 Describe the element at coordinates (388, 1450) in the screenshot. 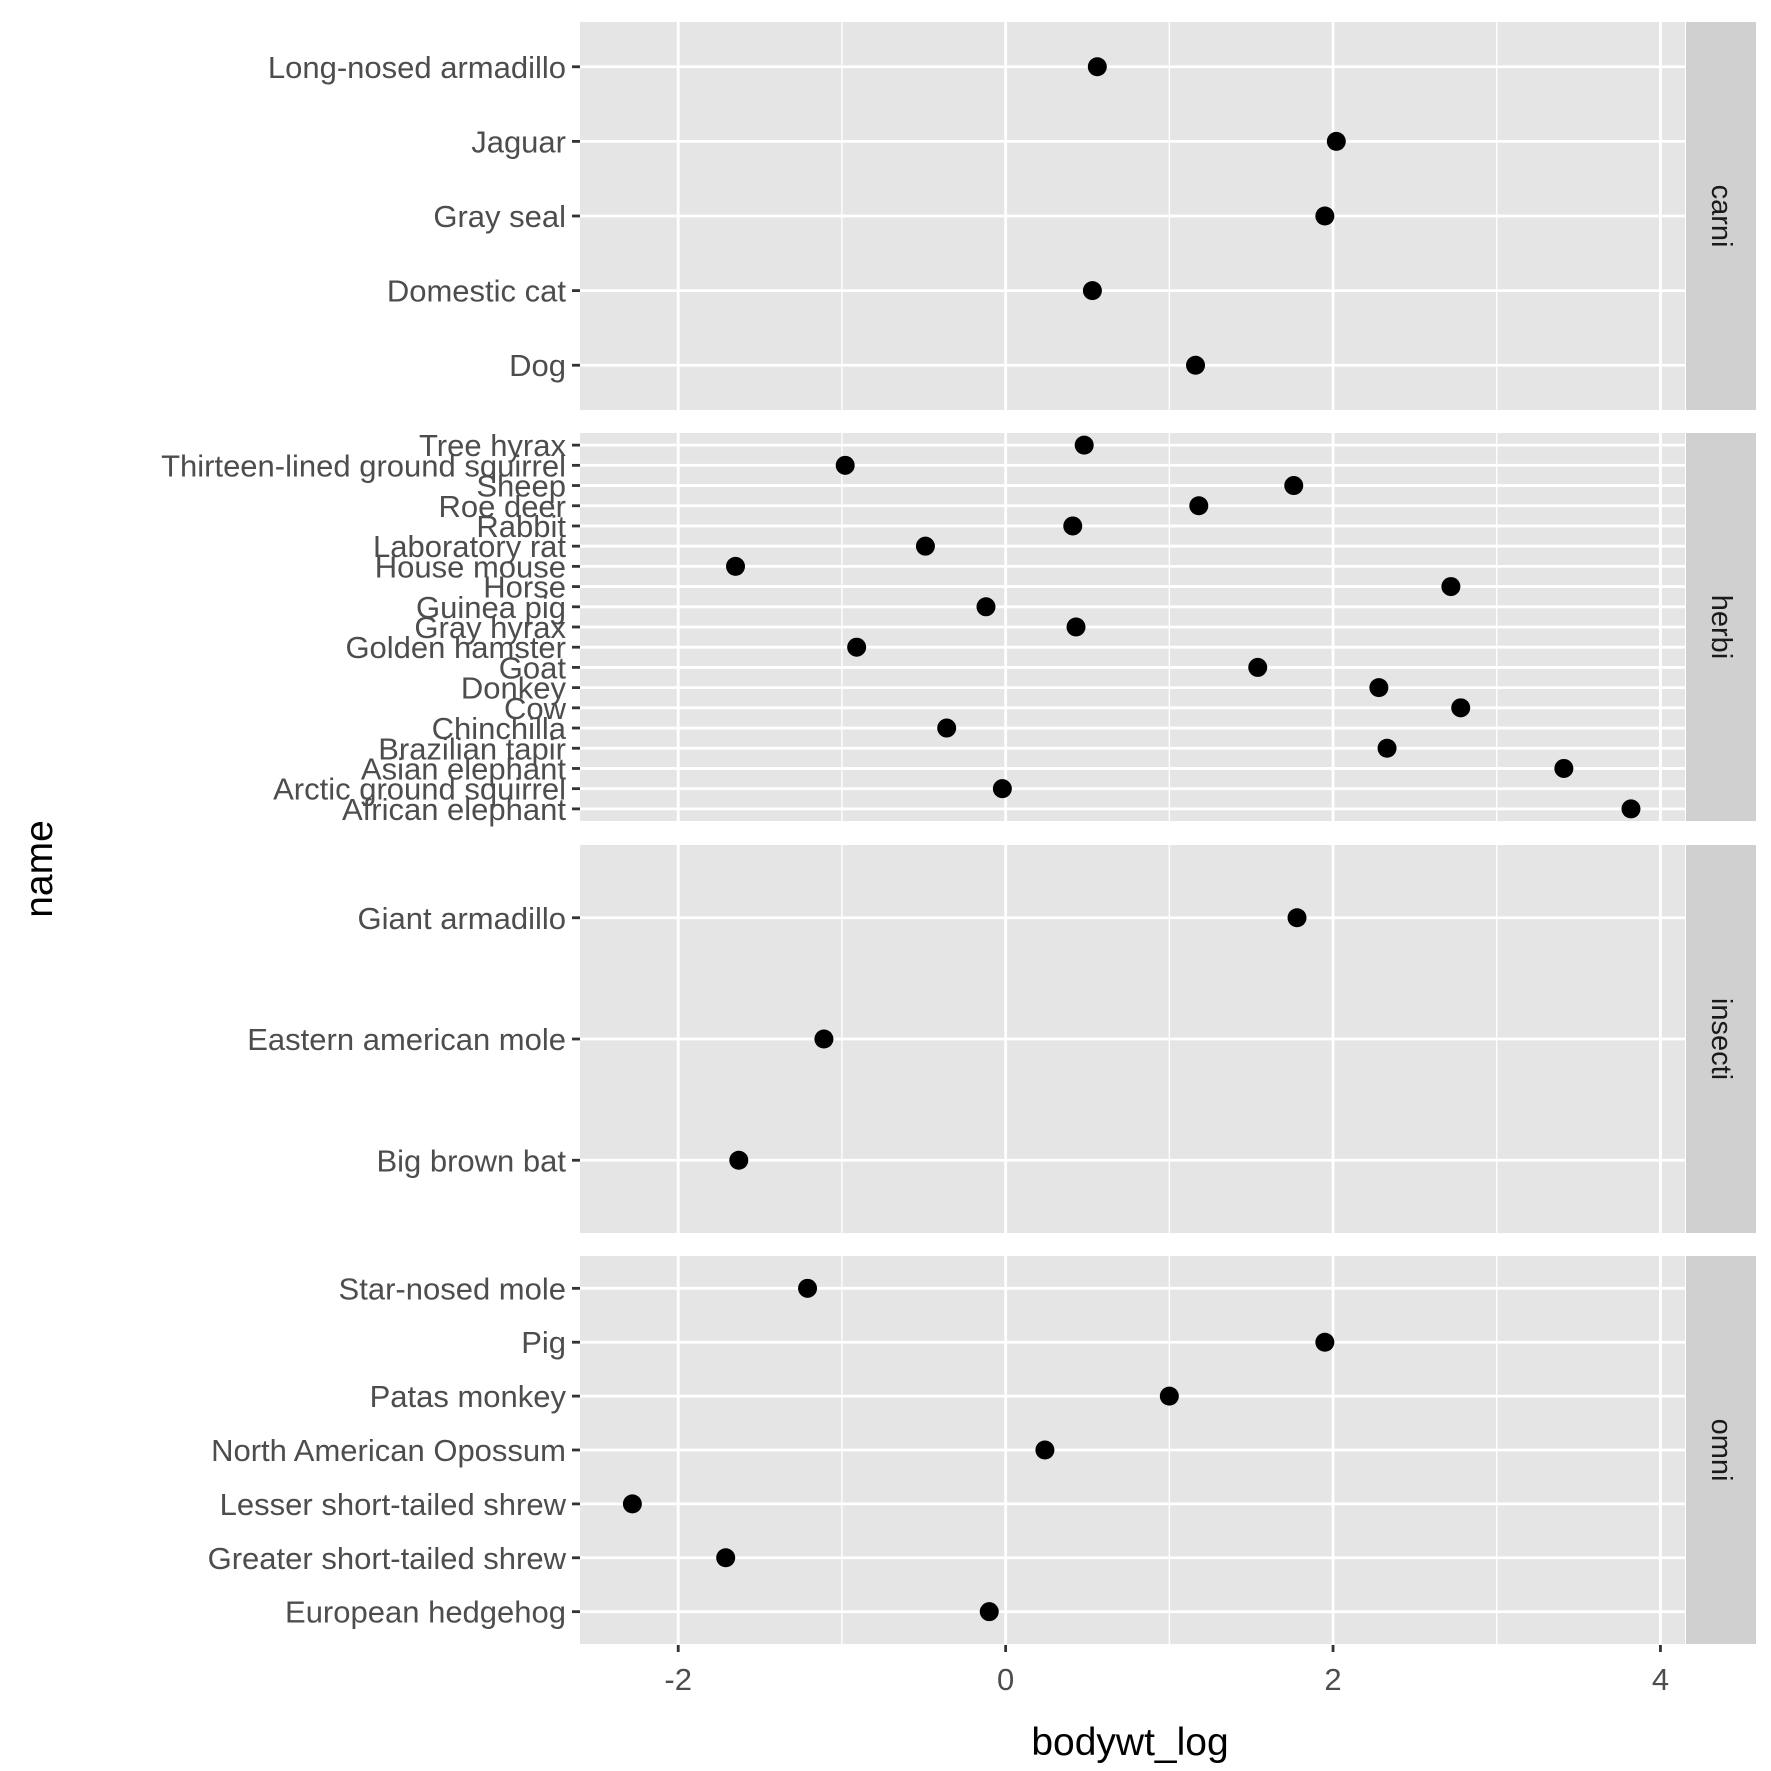

I see `y-tick-label: North American Opossum` at that location.